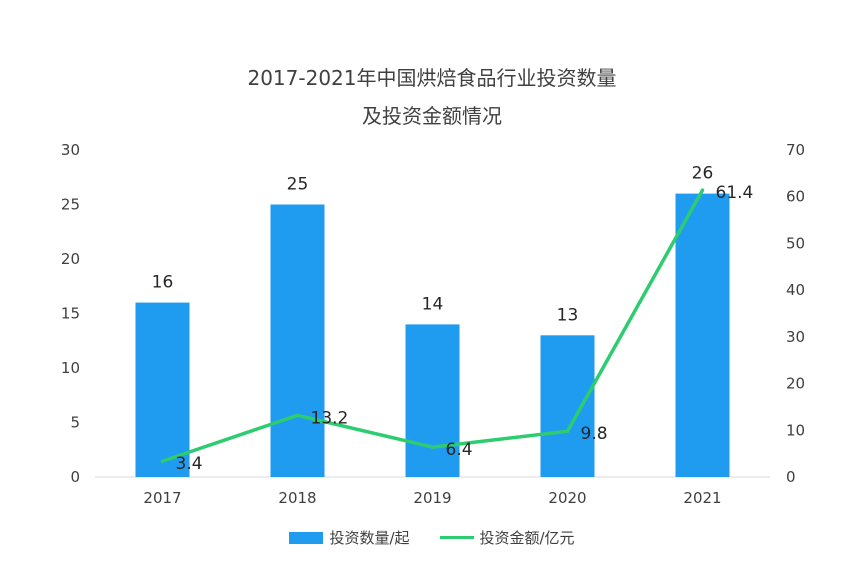 The image size is (864, 572). Describe the element at coordinates (456, 537) in the screenshot. I see `legend-swatch-line` at that location.